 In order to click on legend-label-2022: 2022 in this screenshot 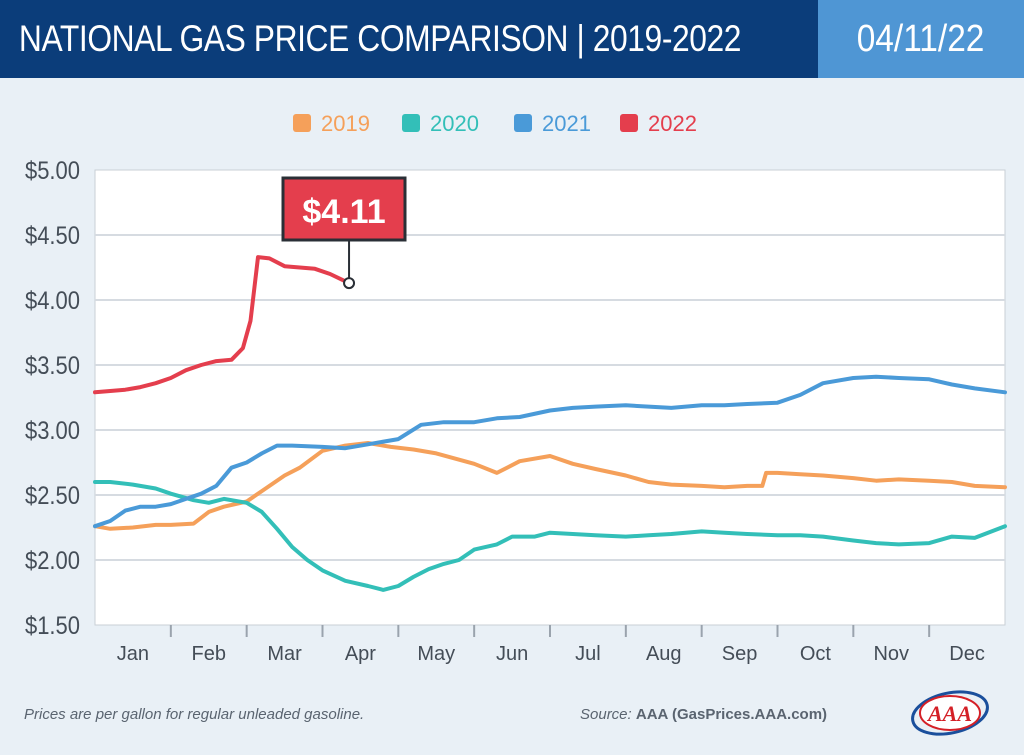, I will do `click(672, 123)`.